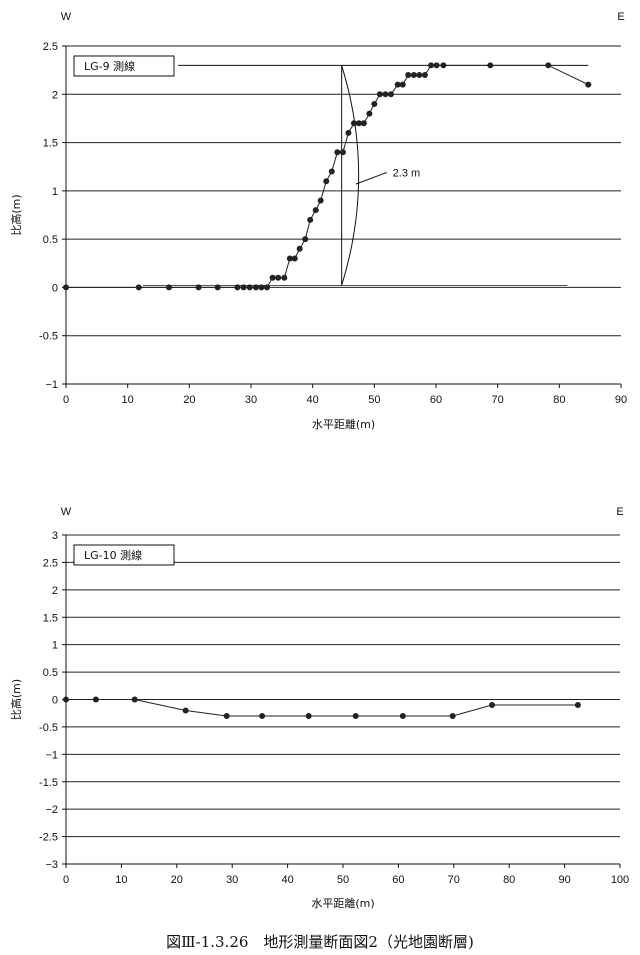 The height and width of the screenshot is (955, 640). I want to click on y-tick-label: 2.5, so click(50, 47).